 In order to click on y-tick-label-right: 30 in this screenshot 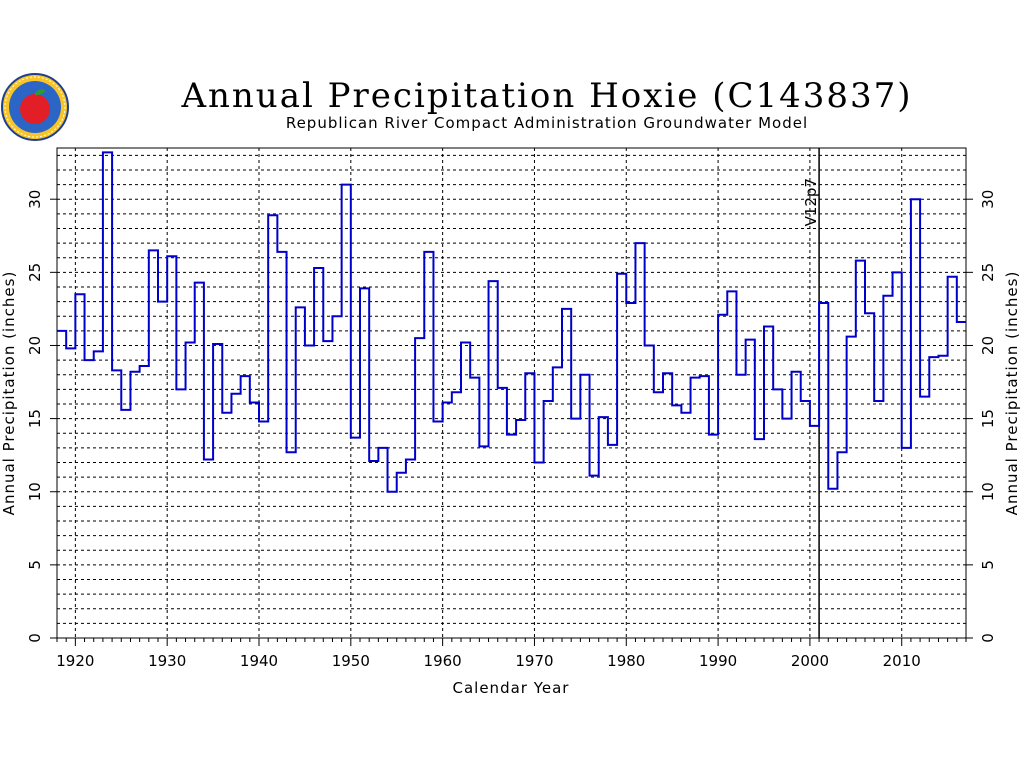, I will do `click(988, 199)`.